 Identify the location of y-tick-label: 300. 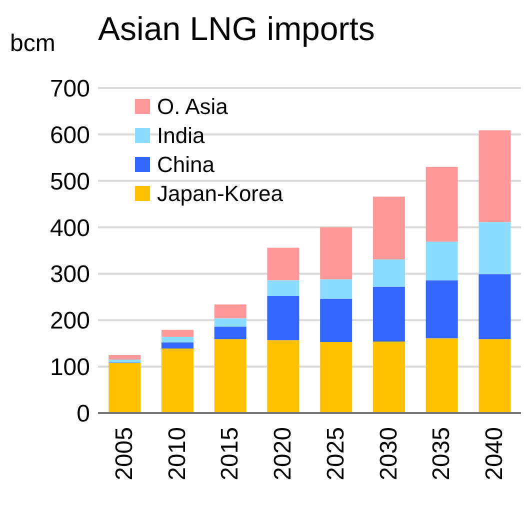
(70, 274).